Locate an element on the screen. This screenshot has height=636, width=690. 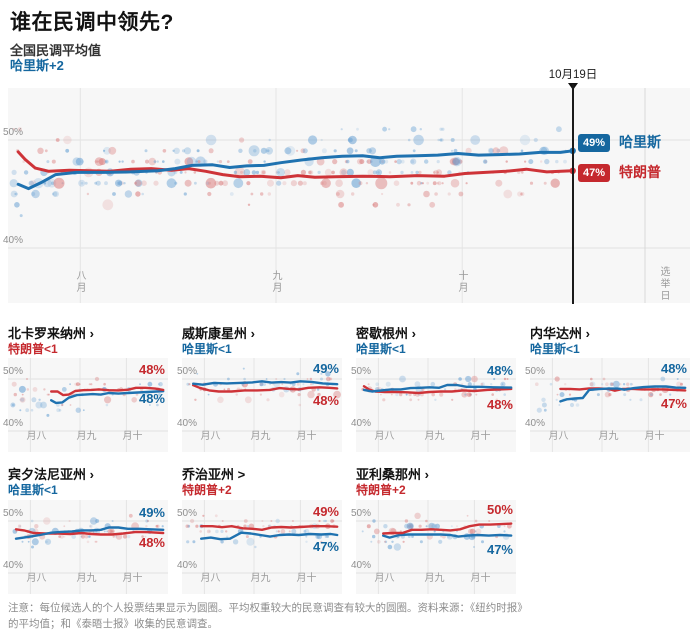
state-chart-georgia: 50% 40% 八月 九月 十月 47% 49% is located at coordinates (259, 547).